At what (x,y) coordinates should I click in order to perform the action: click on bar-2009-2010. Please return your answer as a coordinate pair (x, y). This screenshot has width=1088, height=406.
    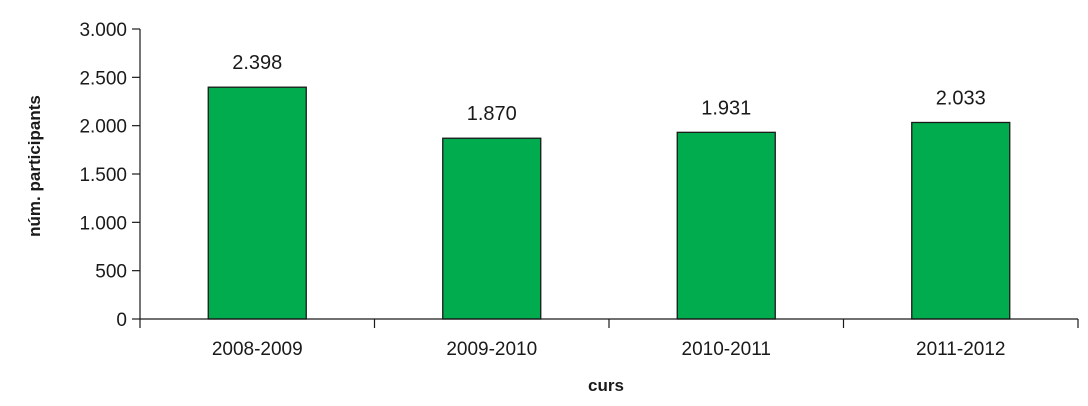
    Looking at the image, I should click on (492, 228).